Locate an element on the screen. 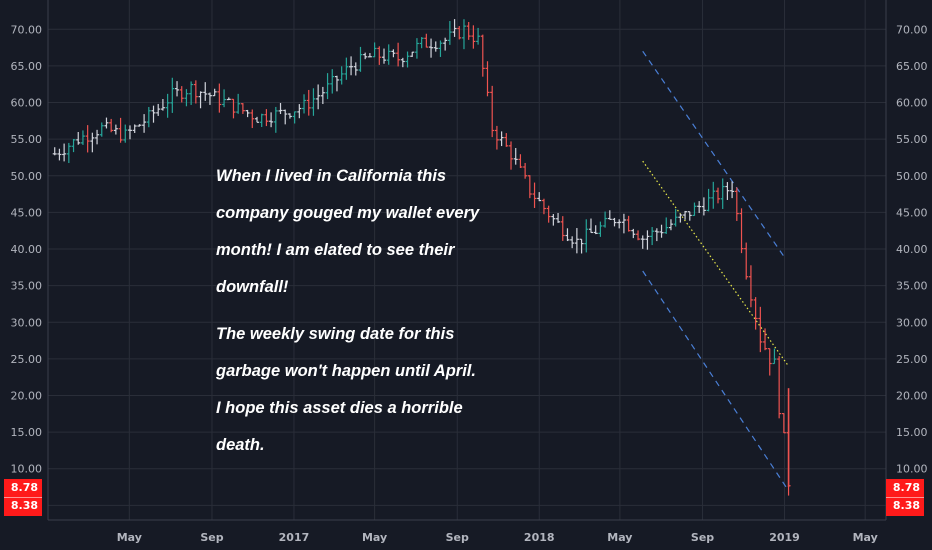 The height and width of the screenshot is (550, 932). x-tick-label: 2019 is located at coordinates (784, 537).